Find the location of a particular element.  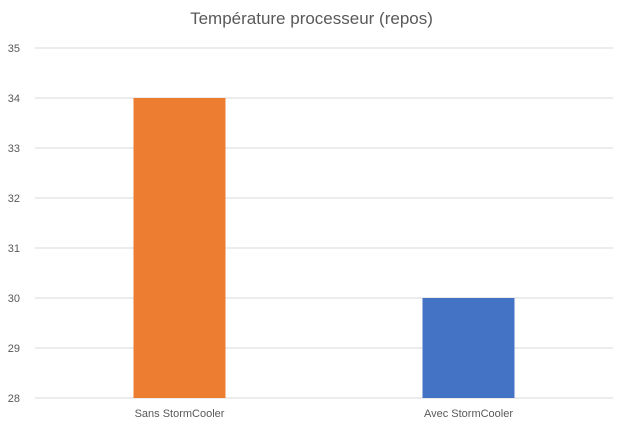

bar-avec-stormcooler is located at coordinates (468, 348).